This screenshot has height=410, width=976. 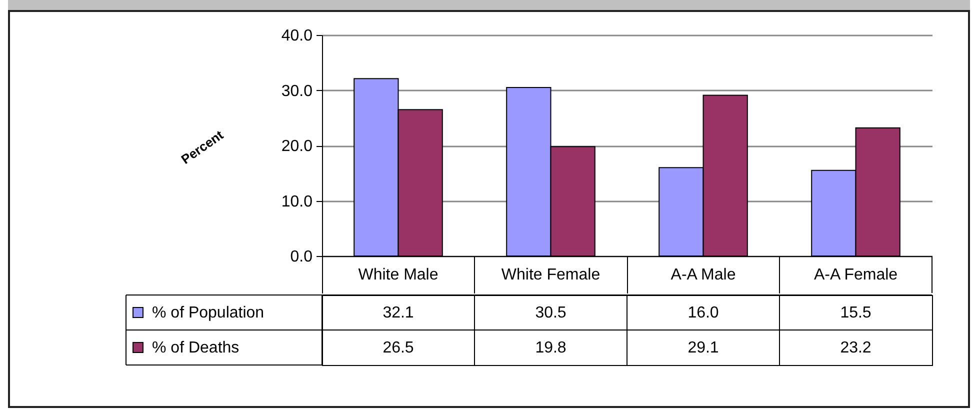 What do you see at coordinates (856, 348) in the screenshot?
I see `data-label: 23.2` at bounding box center [856, 348].